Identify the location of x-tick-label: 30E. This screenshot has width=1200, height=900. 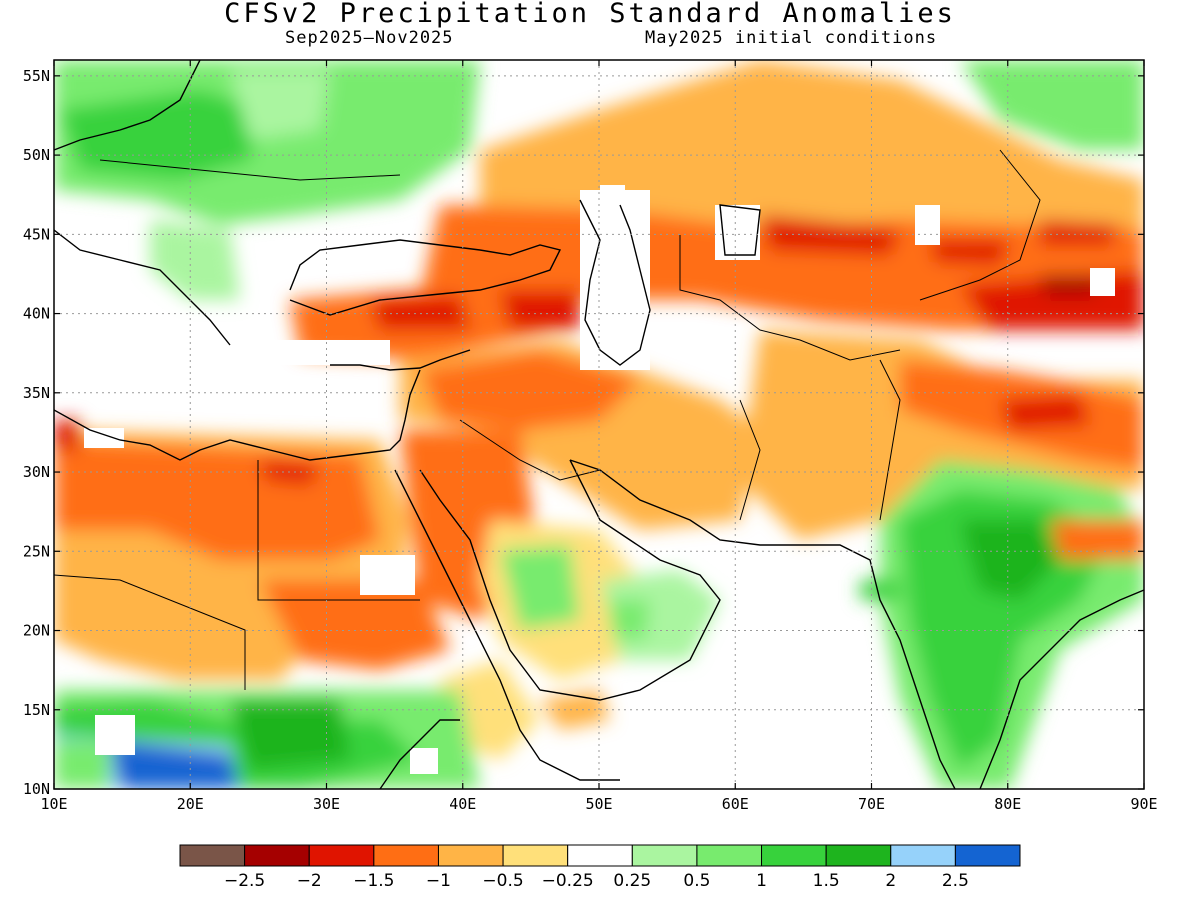
(326, 804).